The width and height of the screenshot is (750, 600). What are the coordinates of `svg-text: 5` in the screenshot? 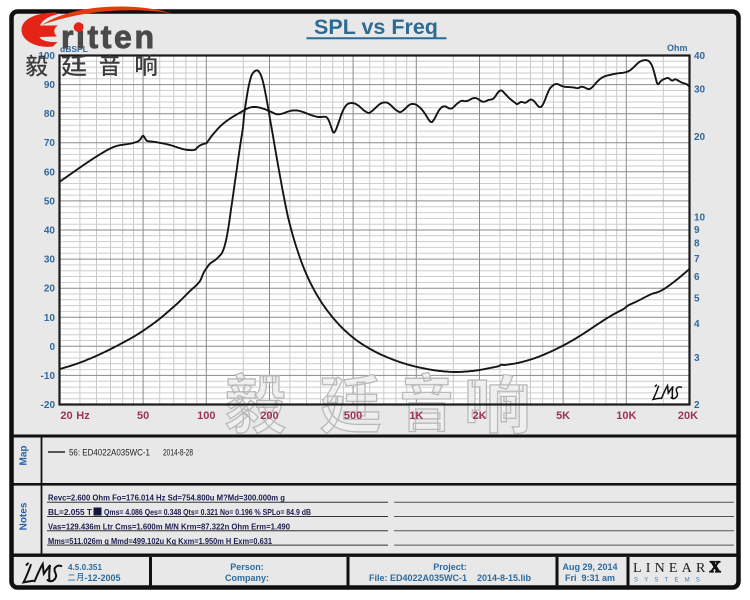 It's located at (697, 298).